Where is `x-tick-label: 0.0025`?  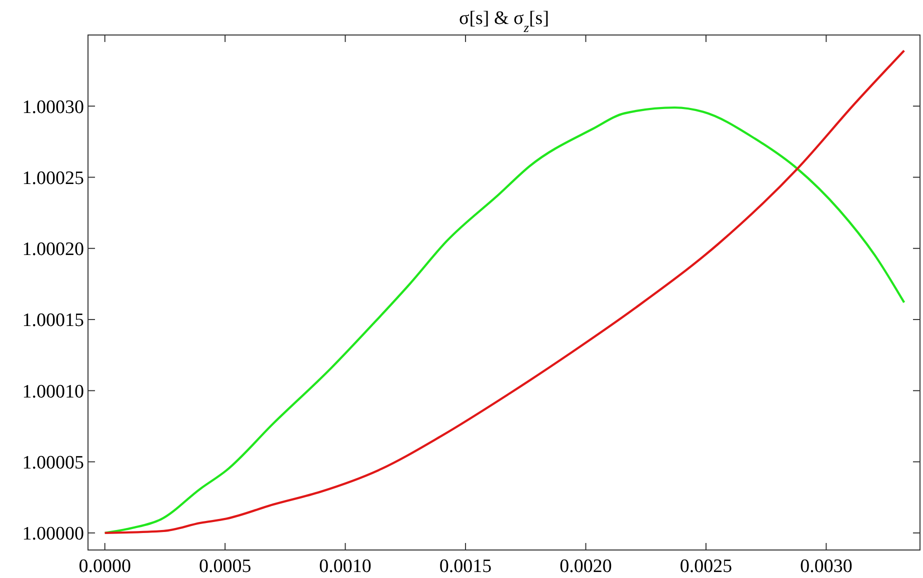
x-tick-label: 0.0025 is located at coordinates (706, 566).